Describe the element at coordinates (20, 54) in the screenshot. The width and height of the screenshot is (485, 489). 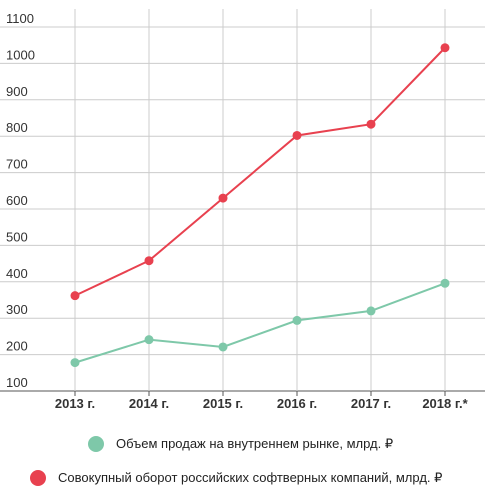
I see `y-tick-label: 1000` at that location.